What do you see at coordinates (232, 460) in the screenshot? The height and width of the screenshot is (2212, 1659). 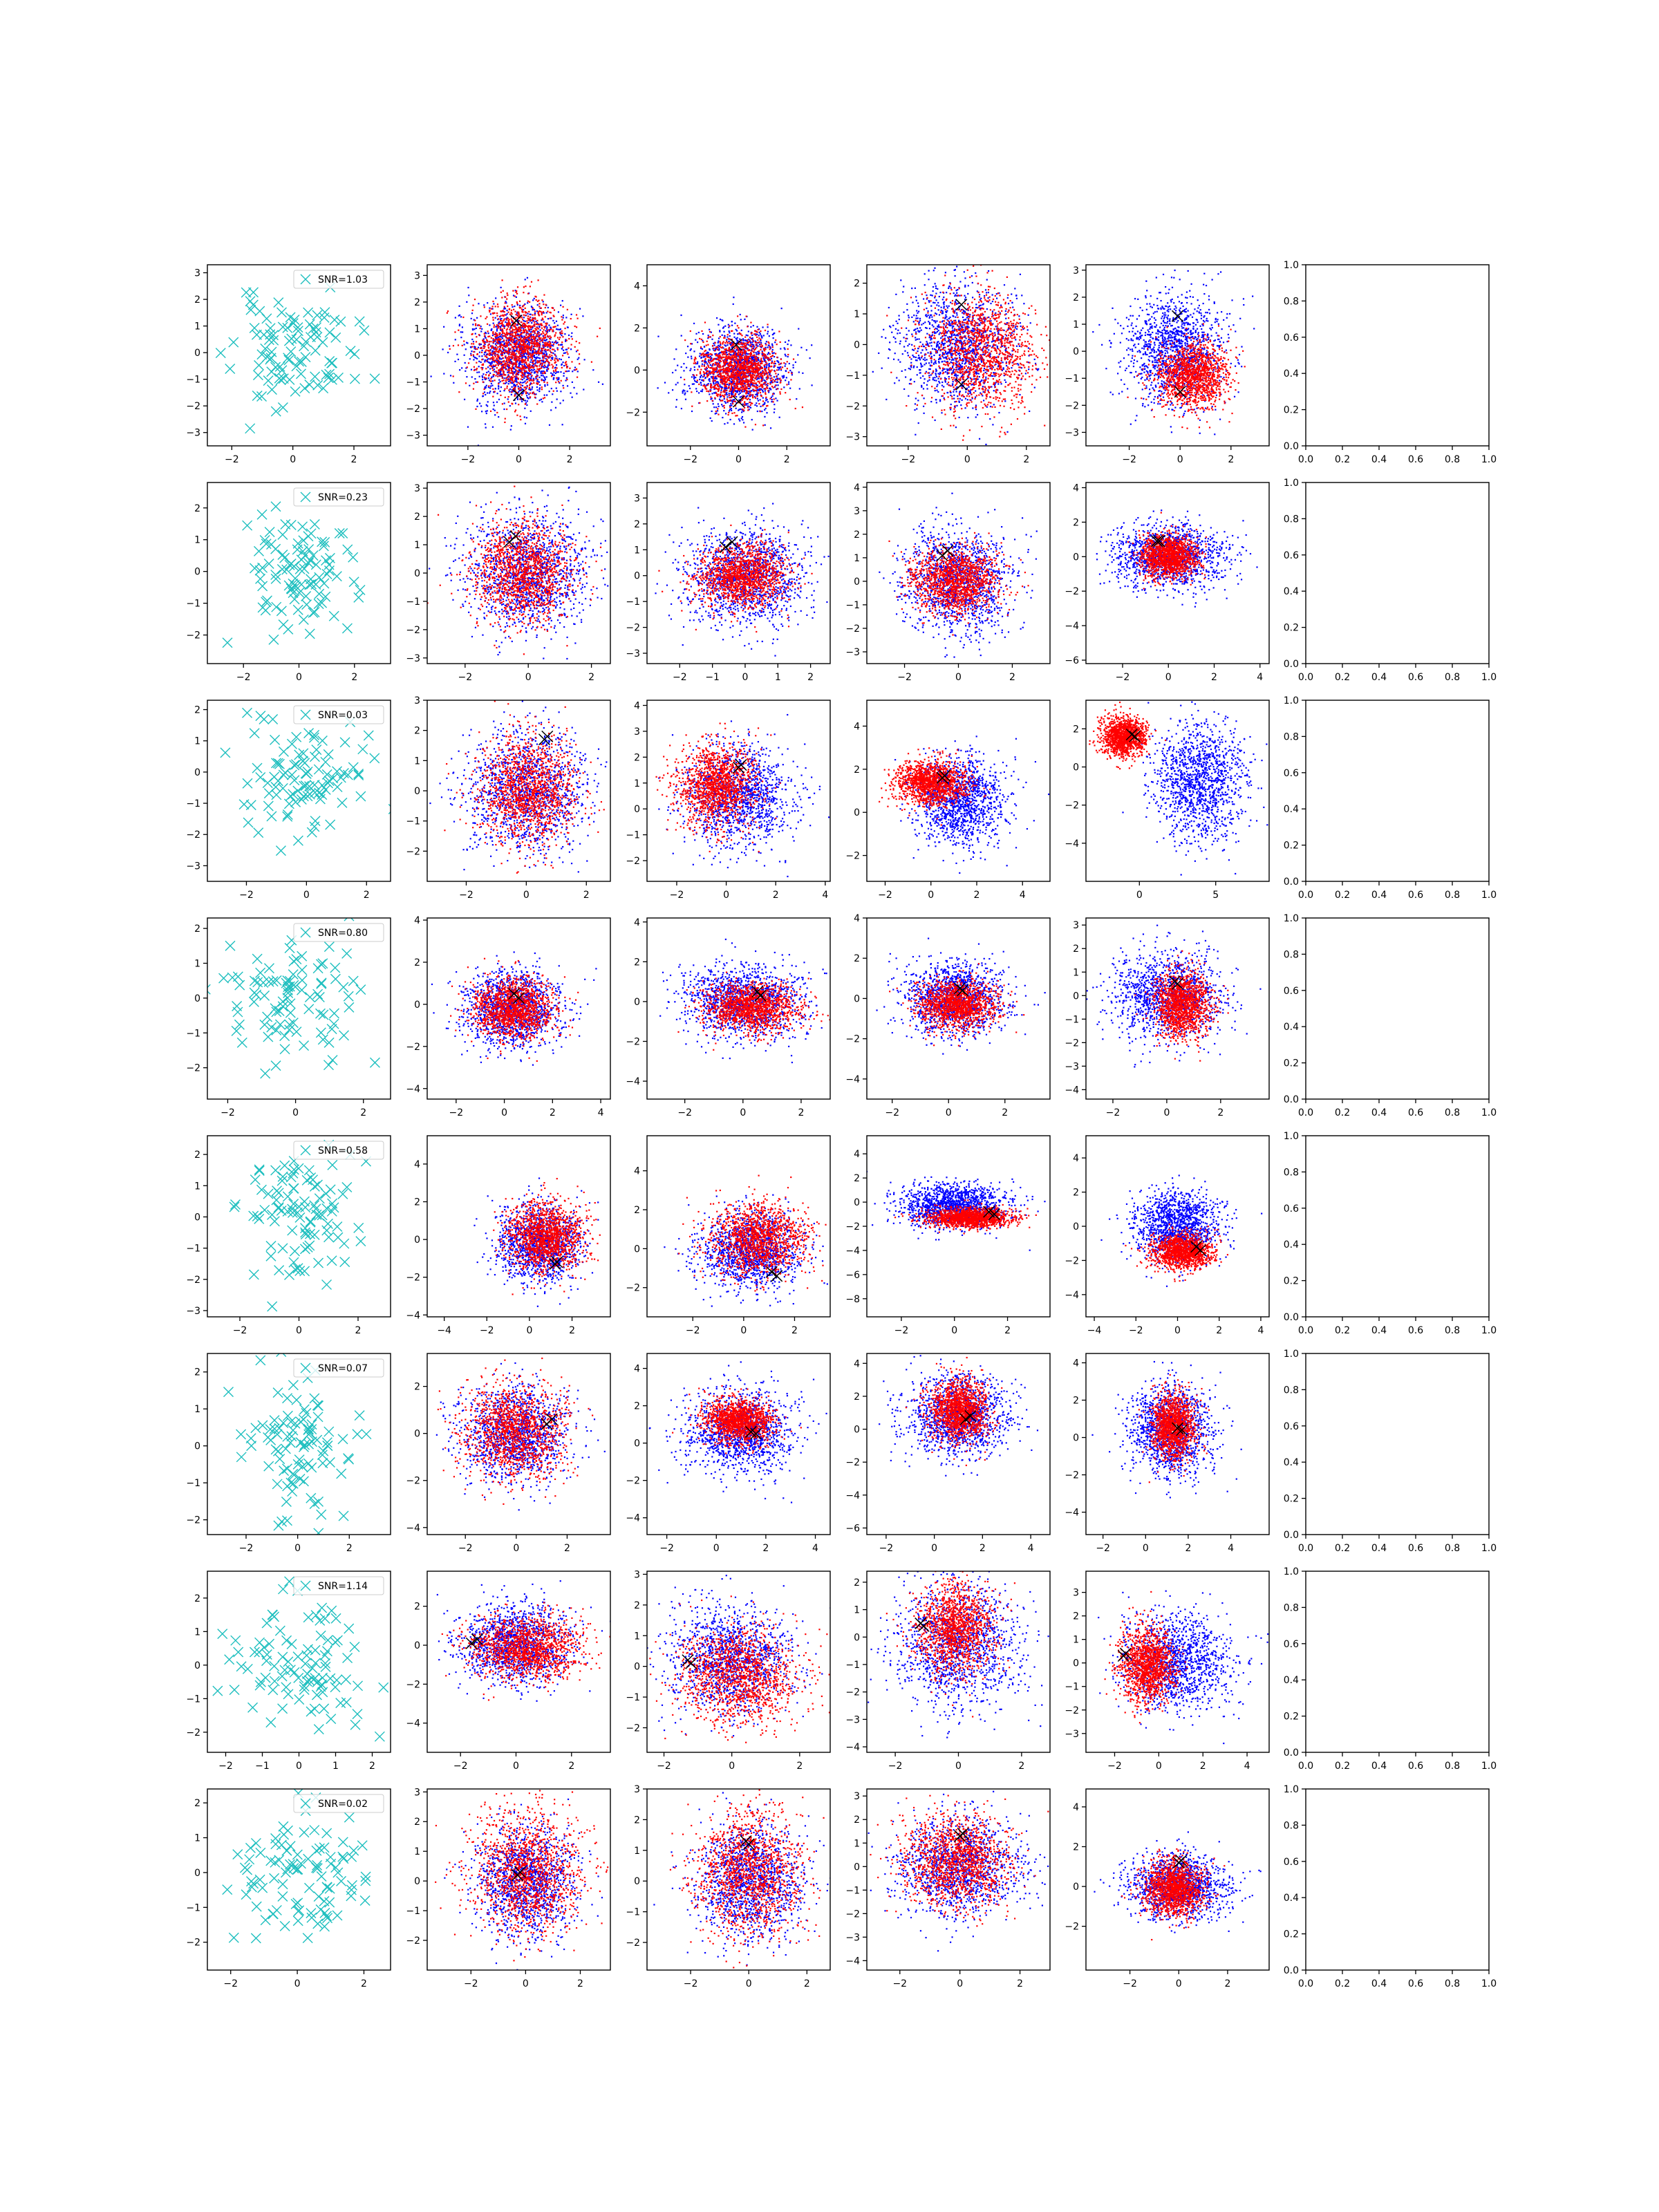 I see `x-tick-label: −2` at bounding box center [232, 460].